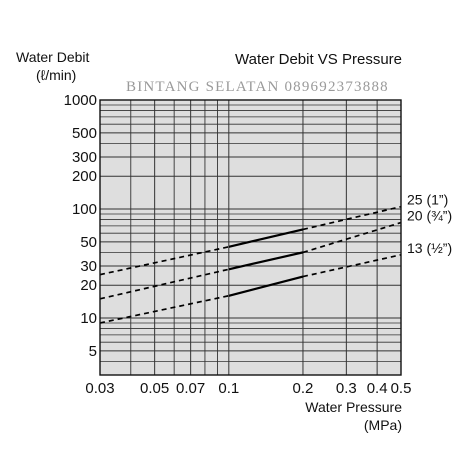 Image resolution: width=472 pixels, height=472 pixels. I want to click on y-tick-label: 30, so click(88, 266).